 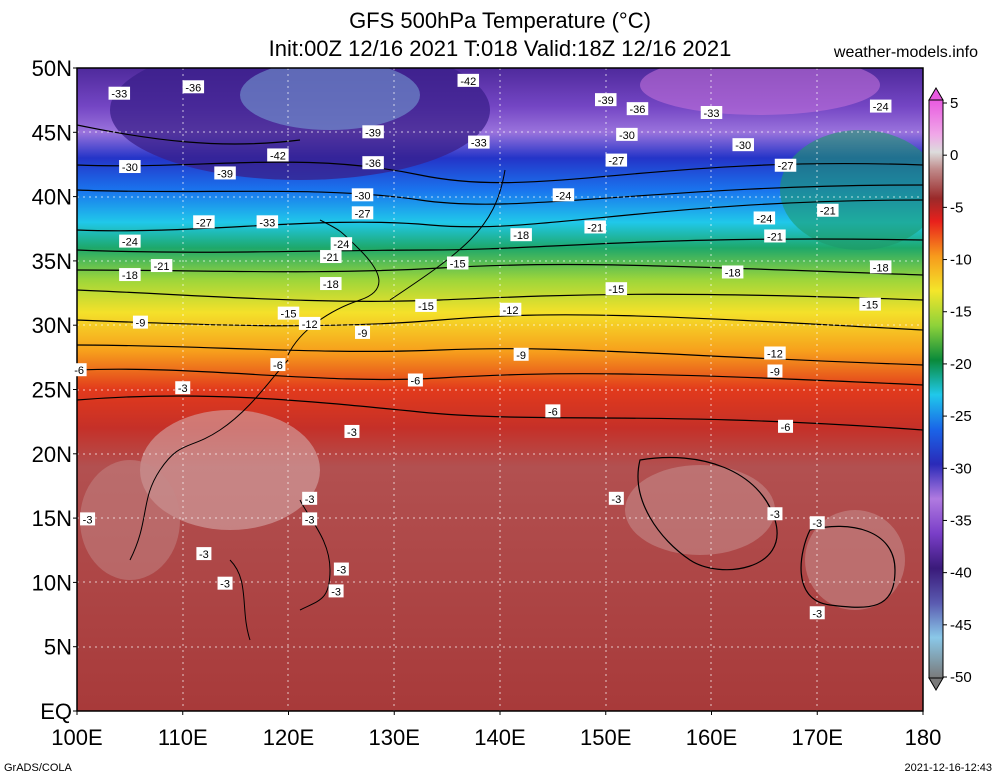 What do you see at coordinates (961, 260) in the screenshot?
I see `colorbar-label: -10` at bounding box center [961, 260].